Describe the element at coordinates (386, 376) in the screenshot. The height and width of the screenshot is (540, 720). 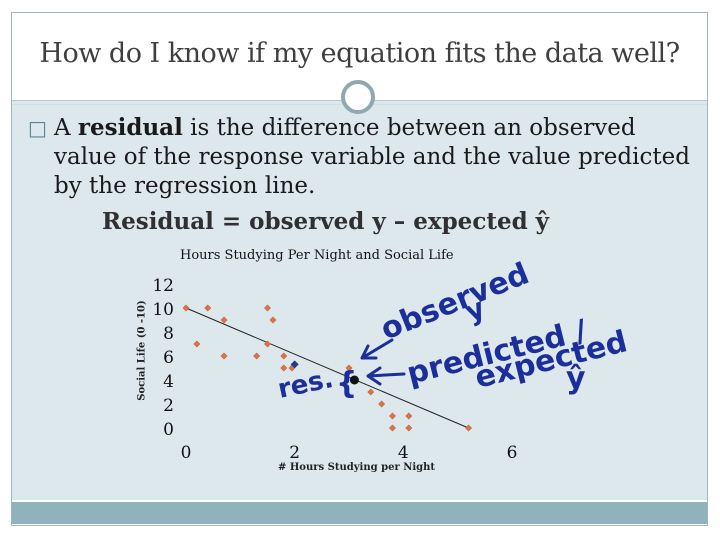
I see `predicted-arrow-icon` at that location.